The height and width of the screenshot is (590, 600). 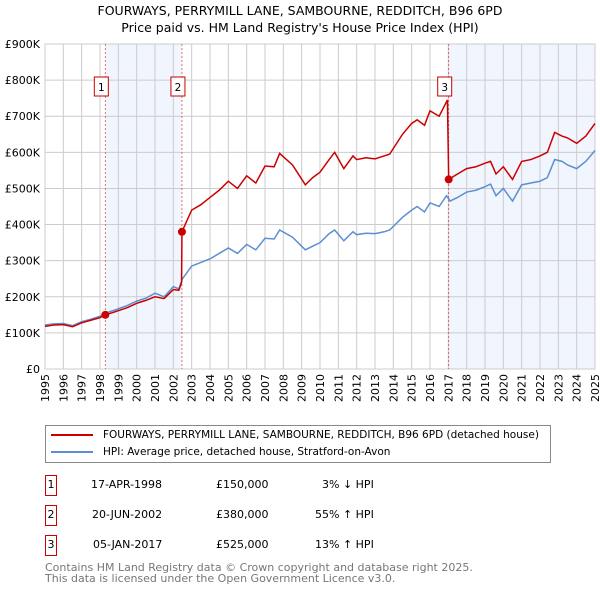 What do you see at coordinates (173, 388) in the screenshot?
I see `x-tick-label: 2002` at bounding box center [173, 388].